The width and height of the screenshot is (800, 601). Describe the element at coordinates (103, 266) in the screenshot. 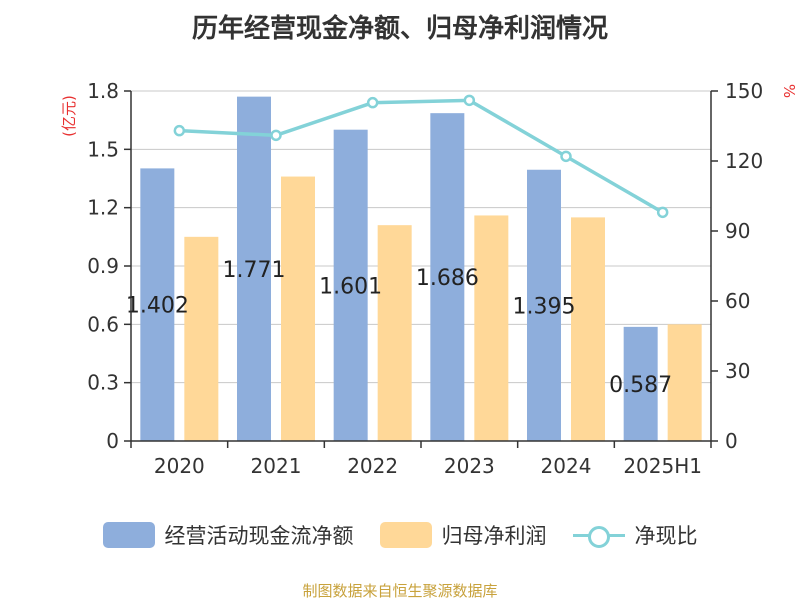

I see `y-left-tick-label: 0.9` at that location.